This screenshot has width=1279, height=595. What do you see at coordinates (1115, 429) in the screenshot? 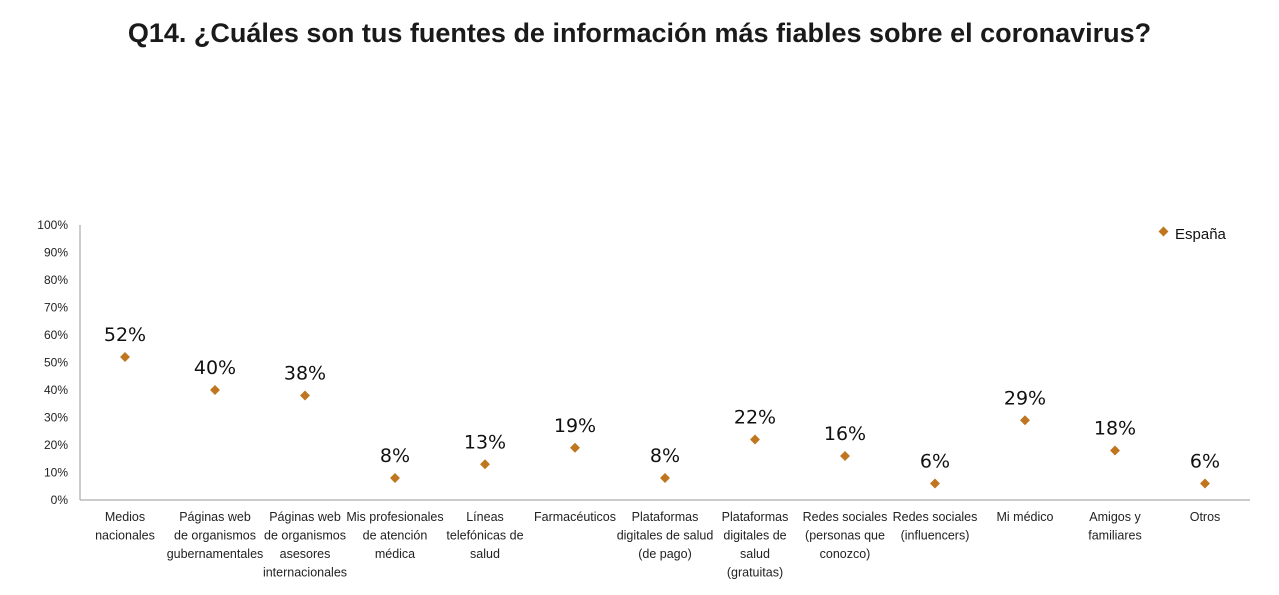
I see `data-label: 18%` at bounding box center [1115, 429].